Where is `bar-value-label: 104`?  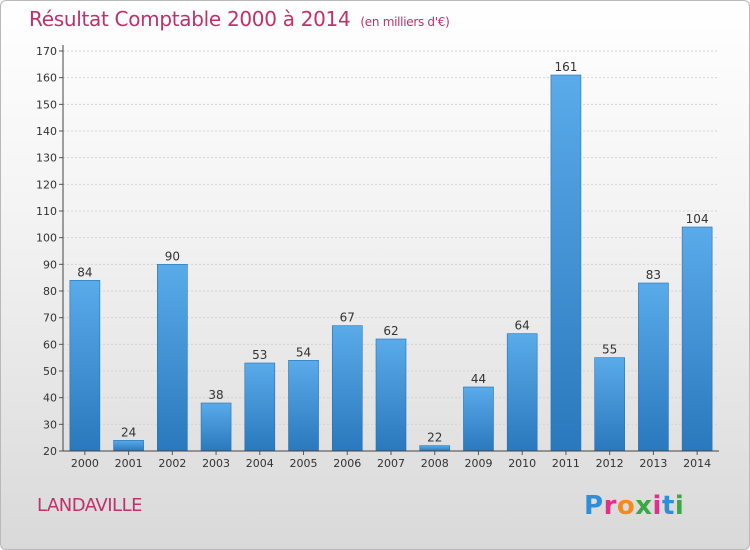
bar-value-label: 104 is located at coordinates (697, 219).